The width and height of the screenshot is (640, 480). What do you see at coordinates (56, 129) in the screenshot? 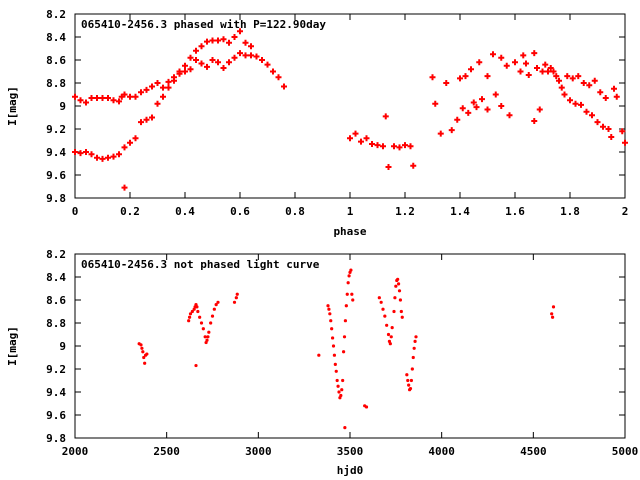
I see `y-tick-label: 9.2` at bounding box center [56, 129].